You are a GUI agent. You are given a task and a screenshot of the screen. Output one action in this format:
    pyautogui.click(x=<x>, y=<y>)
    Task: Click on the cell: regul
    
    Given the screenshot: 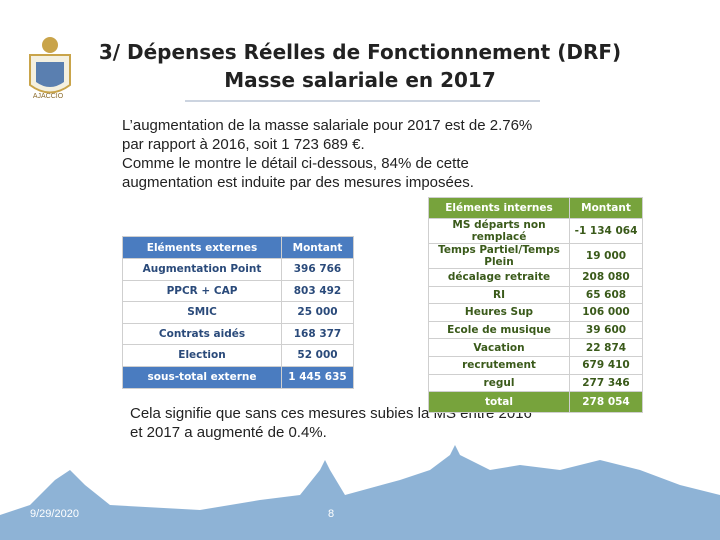 What is the action you would take?
    pyautogui.click(x=499, y=383)
    